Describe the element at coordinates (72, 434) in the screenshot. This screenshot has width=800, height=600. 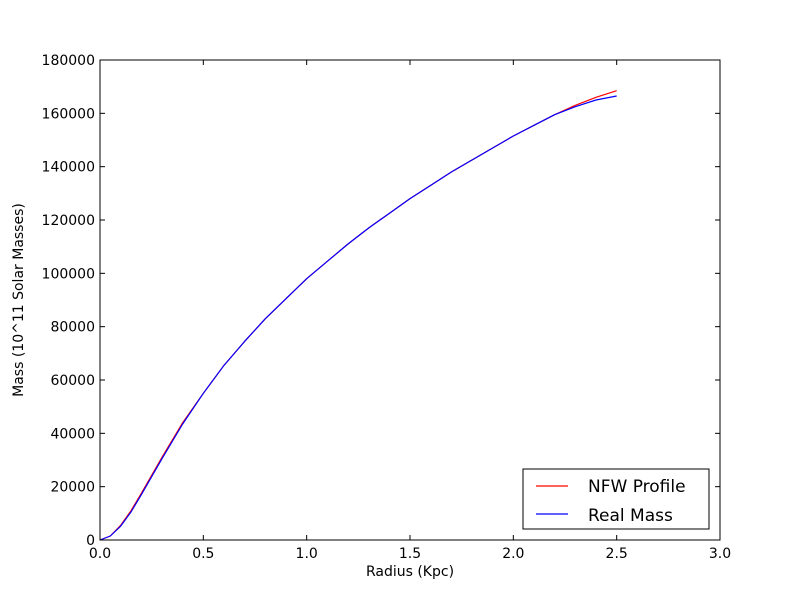
I see `y-tick-label: 40000` at that location.